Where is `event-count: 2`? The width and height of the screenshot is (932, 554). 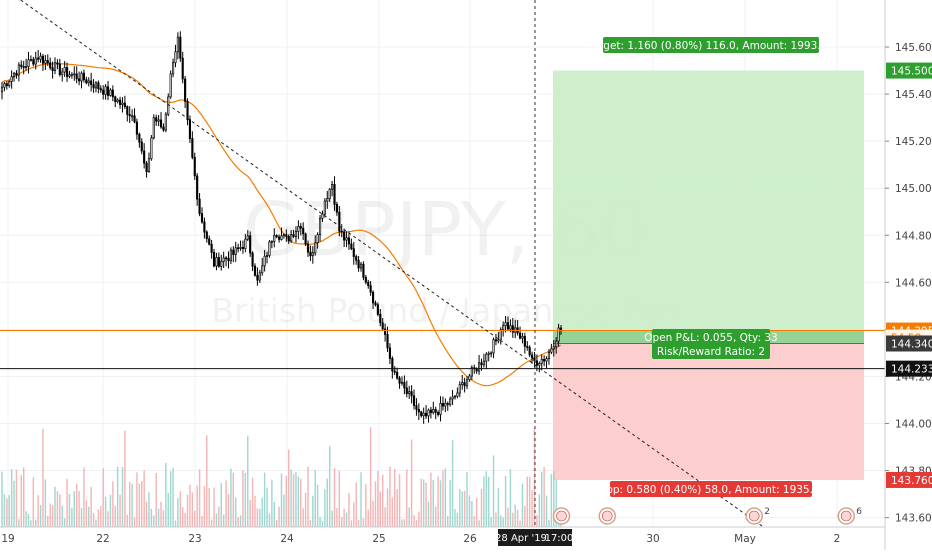
event-count: 2 is located at coordinates (767, 512).